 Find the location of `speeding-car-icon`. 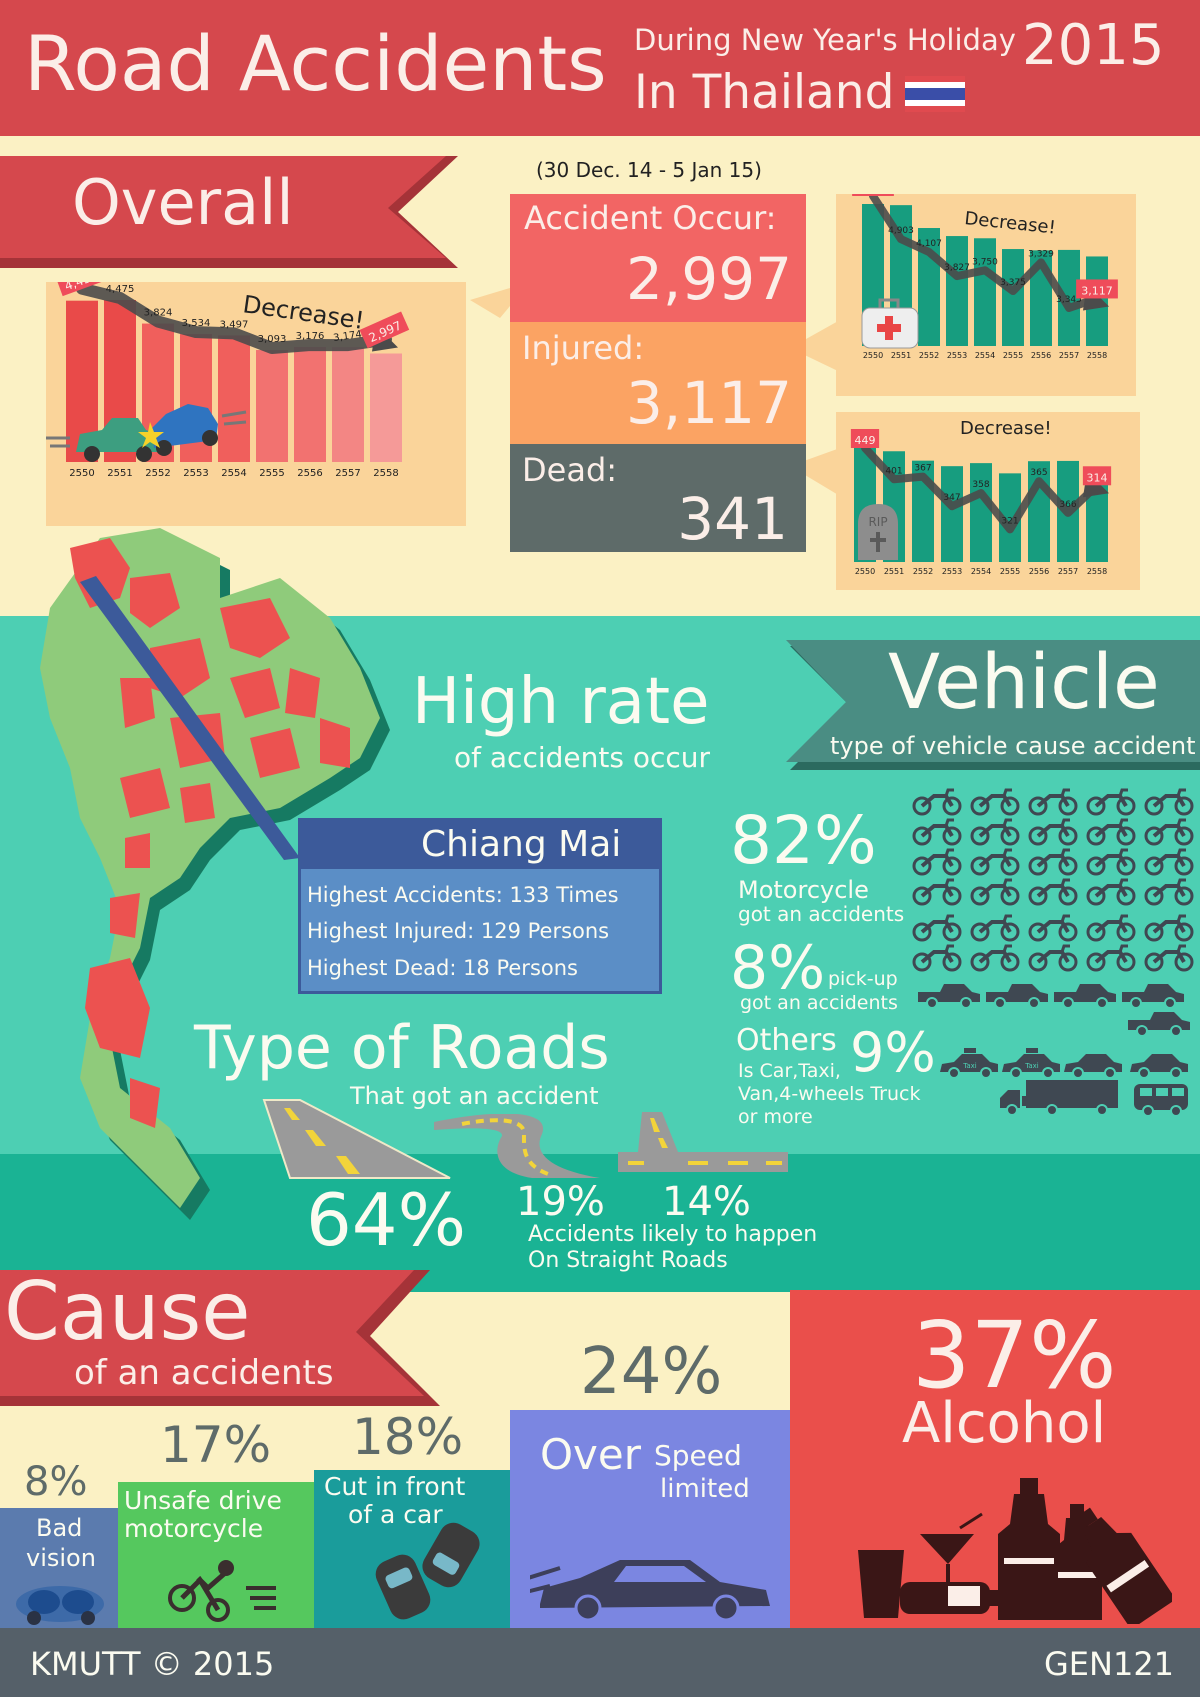

speeding-car-icon is located at coordinates (650, 1591).